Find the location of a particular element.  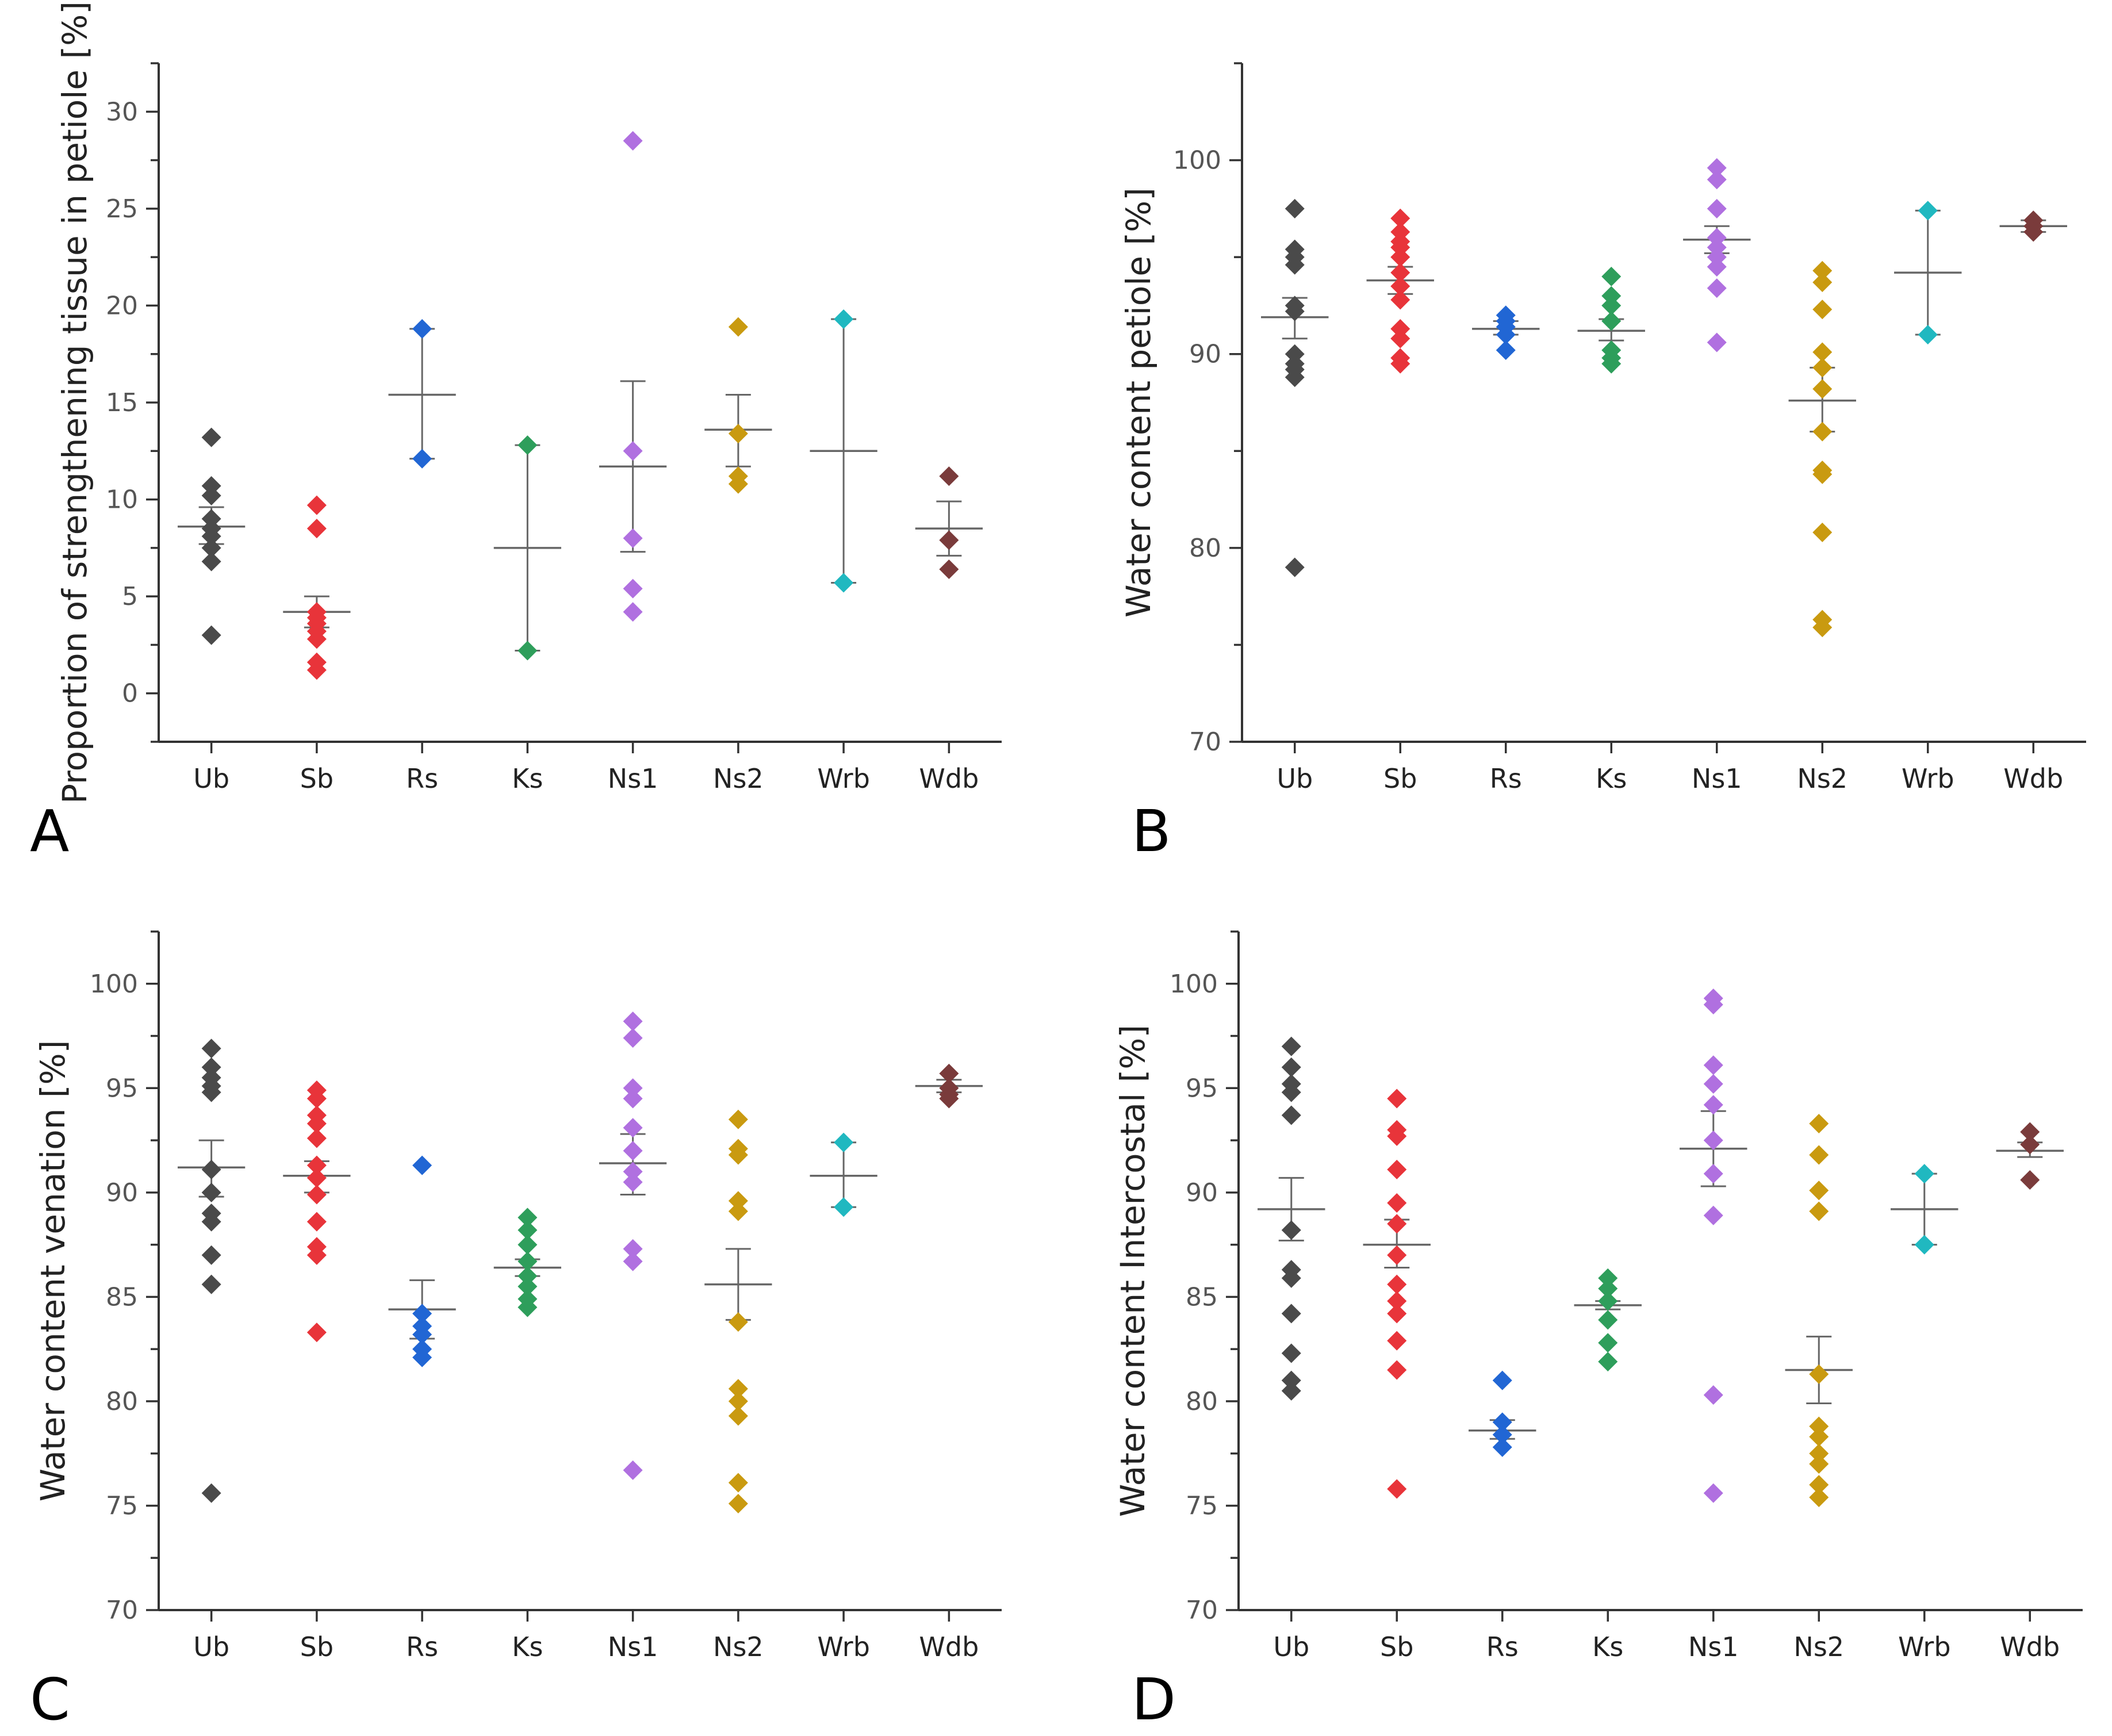

x-tick-label-rs: Rs is located at coordinates (422, 779).